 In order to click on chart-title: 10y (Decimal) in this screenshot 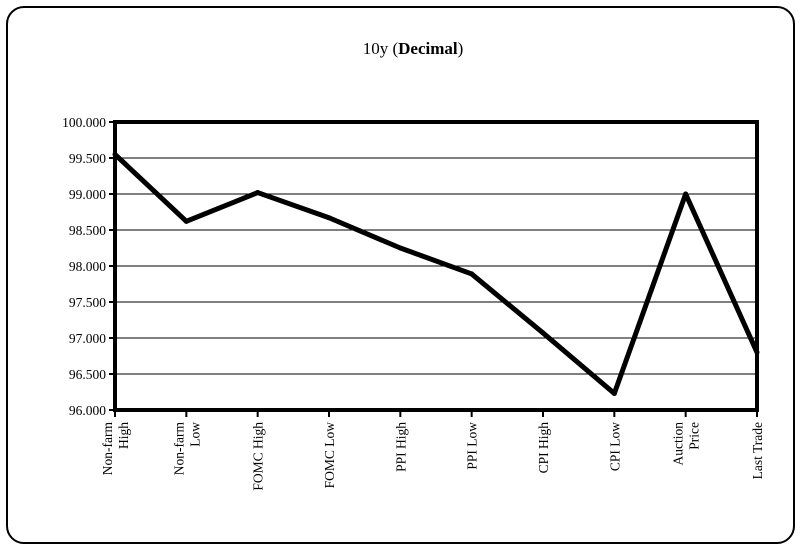, I will do `click(413, 48)`.